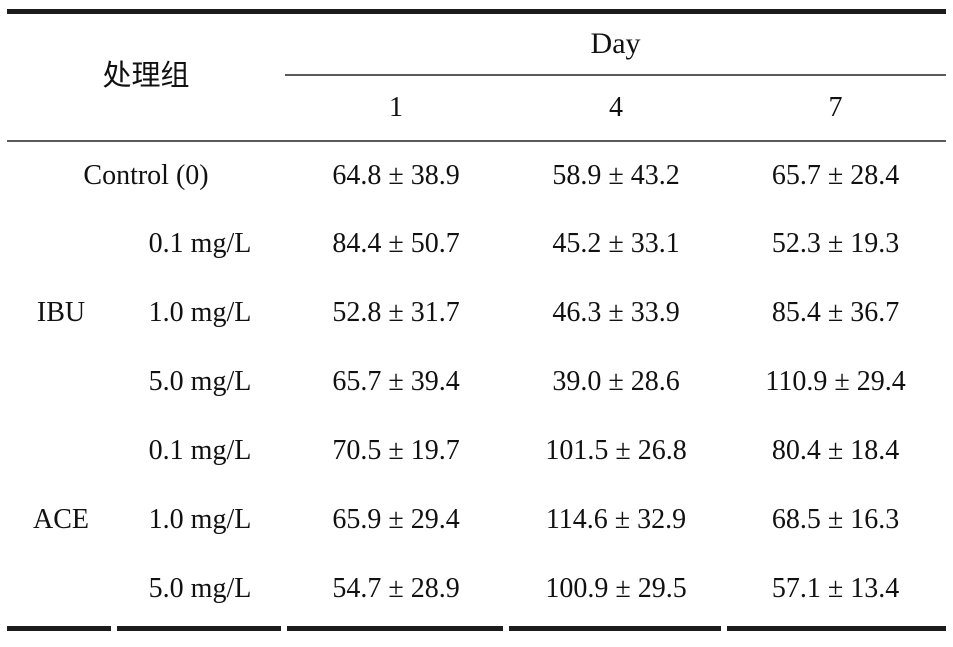  What do you see at coordinates (616, 589) in the screenshot?
I see `value-cell: 100.9 ± 29.5` at bounding box center [616, 589].